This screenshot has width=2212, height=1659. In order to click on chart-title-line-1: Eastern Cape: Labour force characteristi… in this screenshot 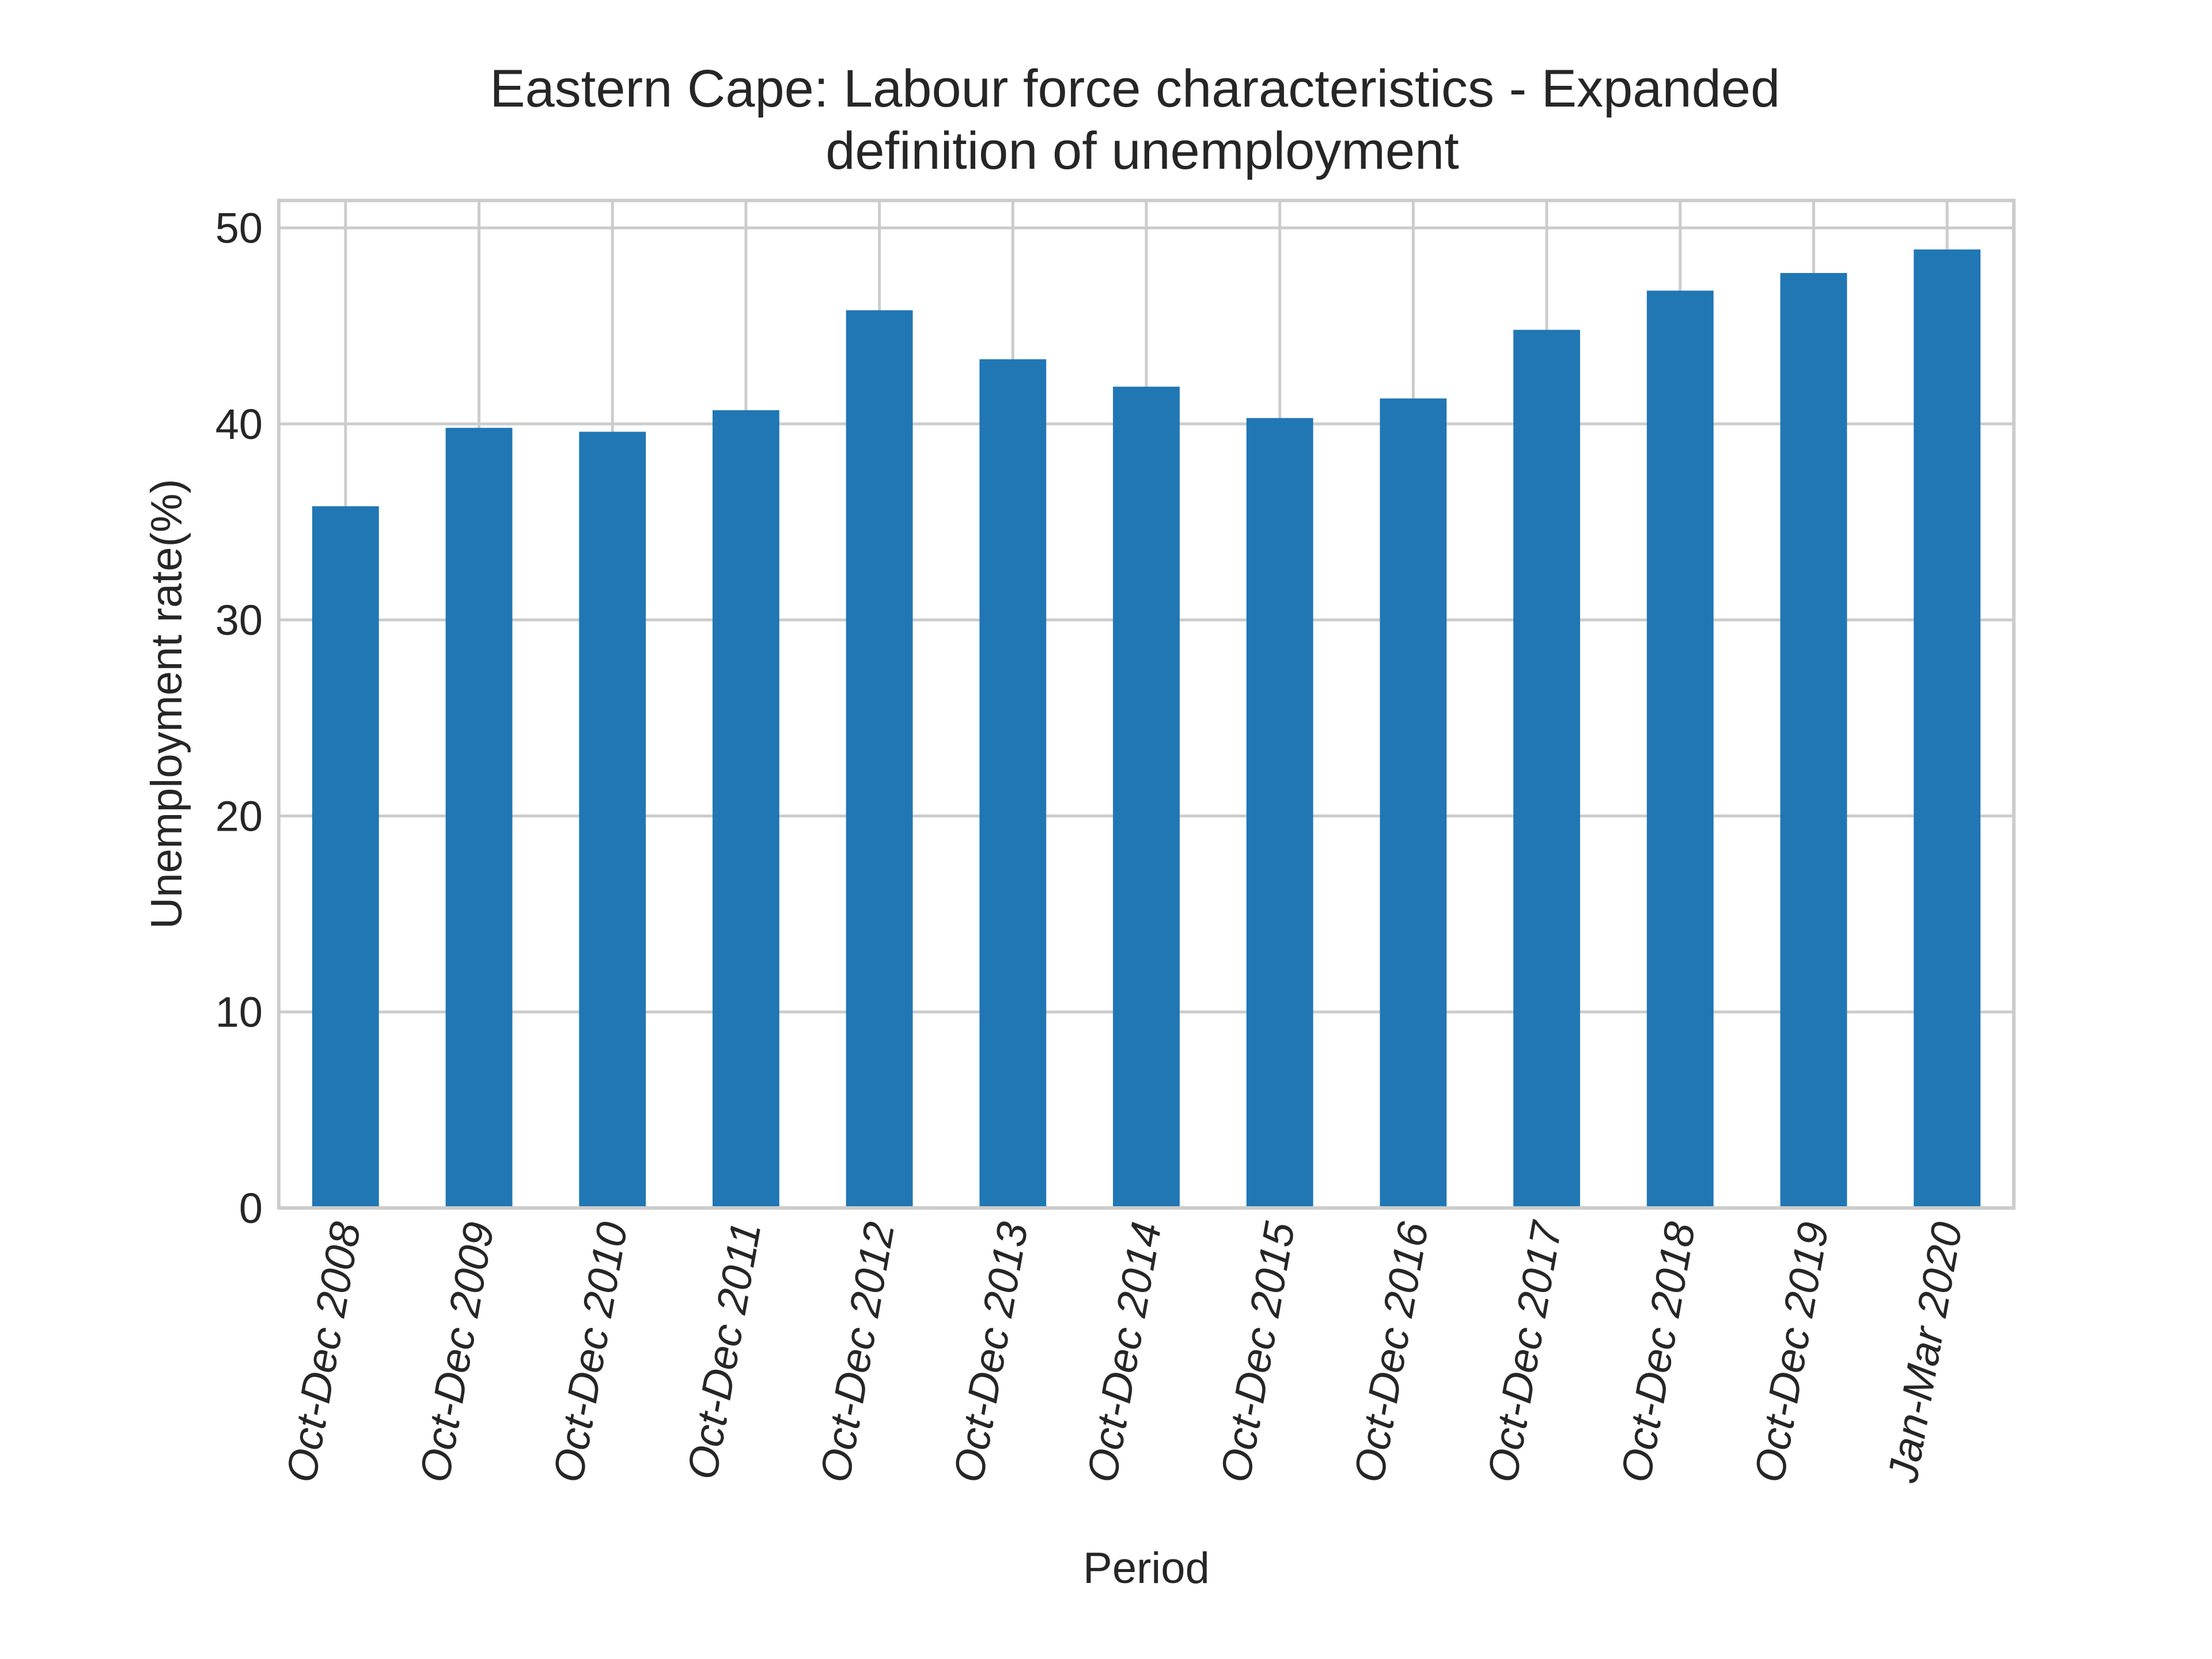, I will do `click(1135, 88)`.